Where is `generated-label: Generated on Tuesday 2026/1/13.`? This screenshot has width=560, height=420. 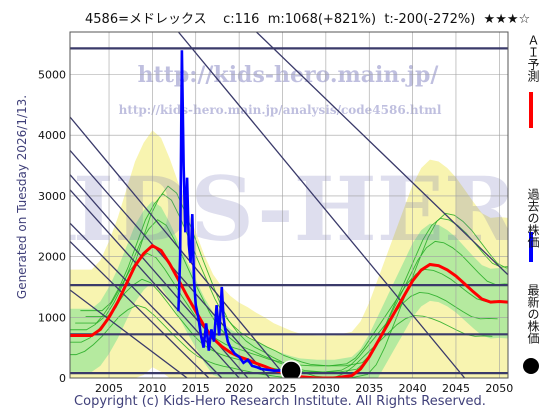 generated-label: Generated on Tuesday 2026/1/13. is located at coordinates (22, 197).